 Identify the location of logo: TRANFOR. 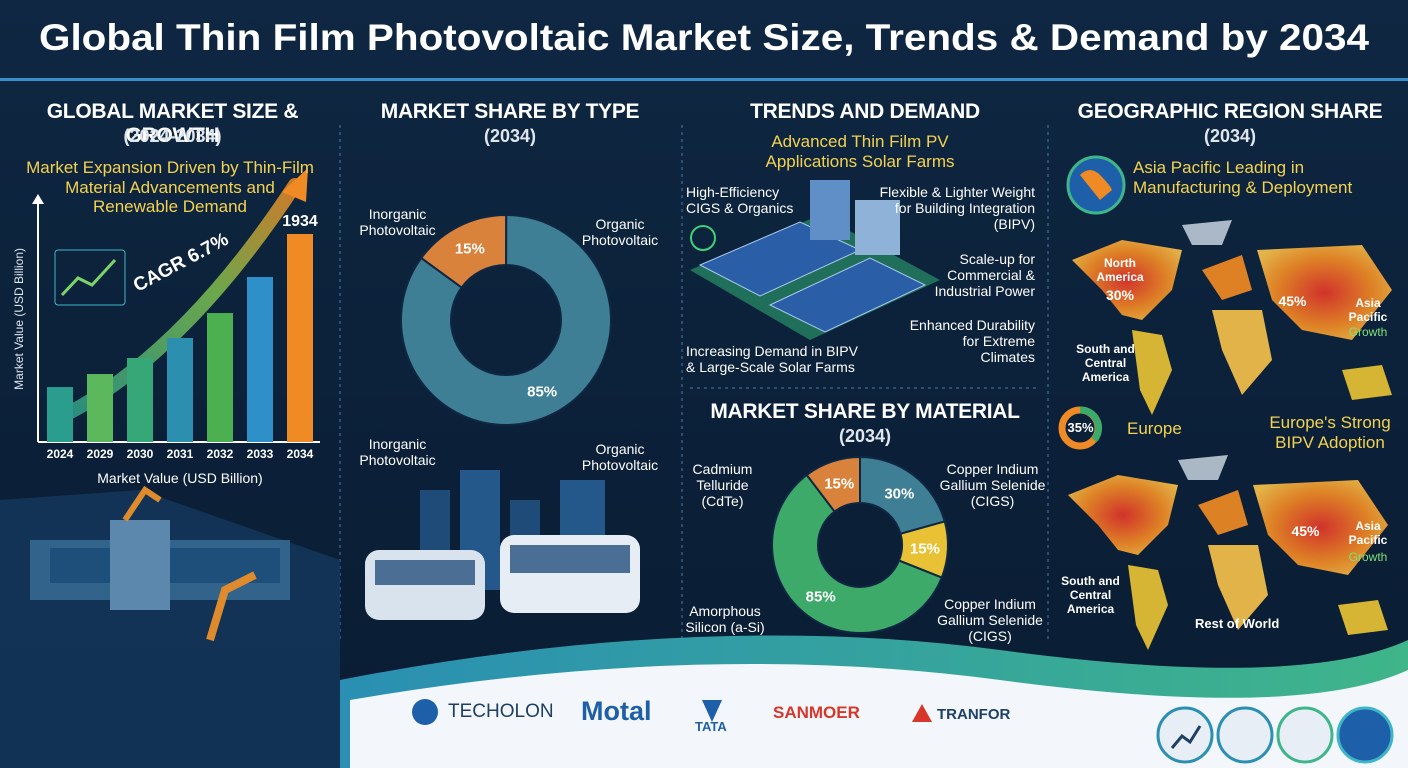
(974, 714).